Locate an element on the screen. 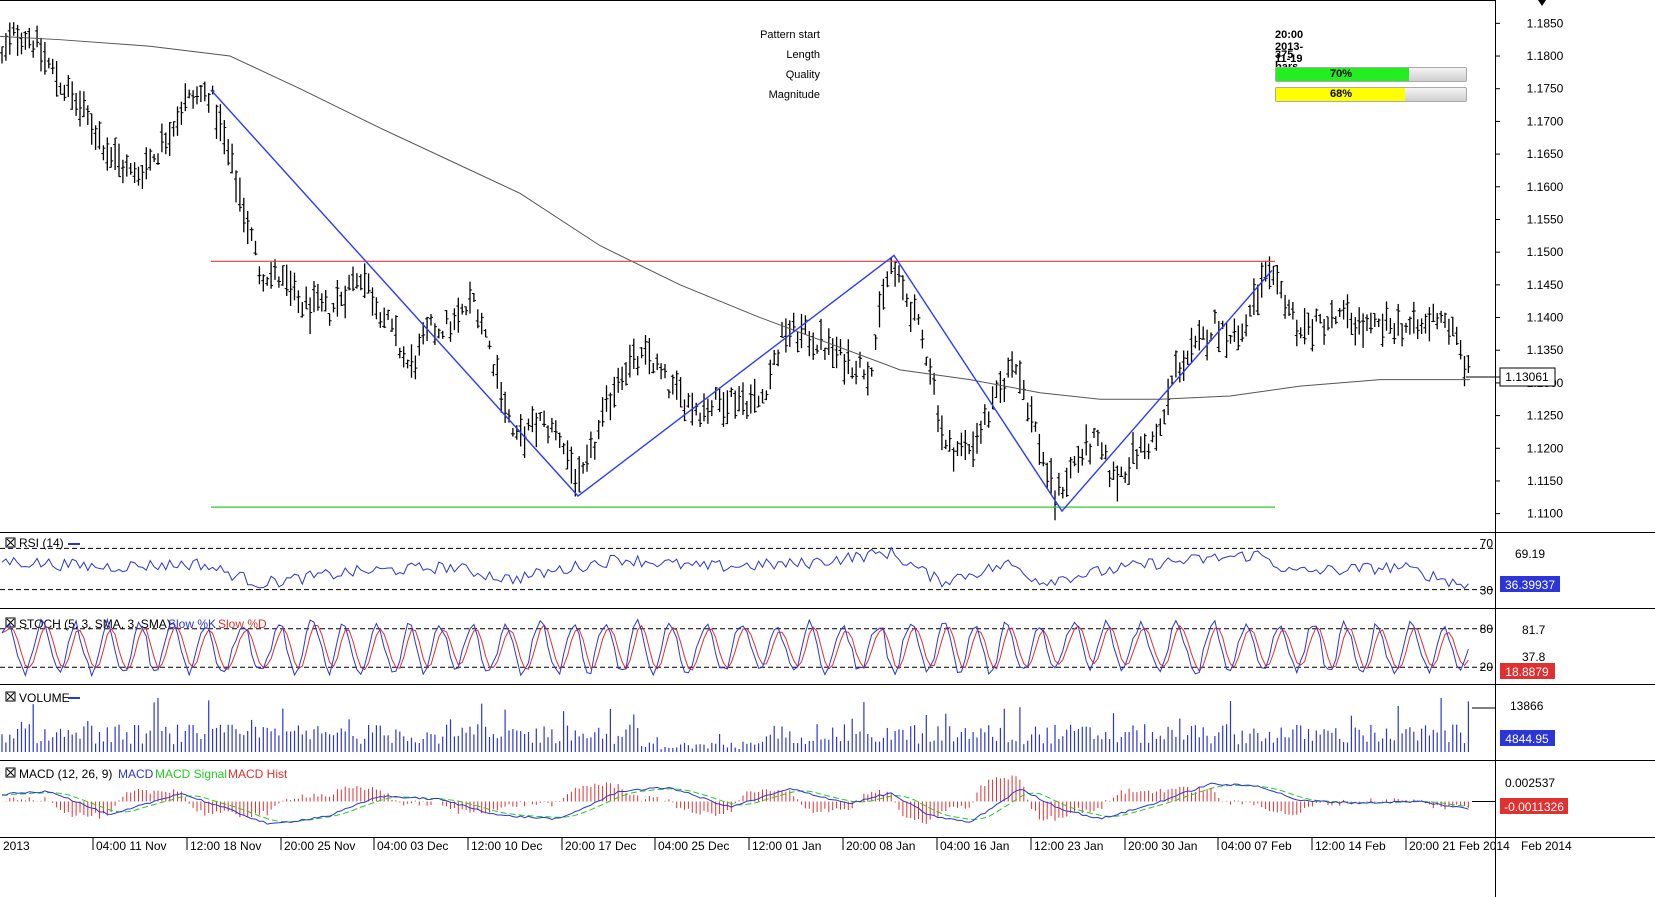 The image size is (1655, 897). rsi-panel: RSI (14) 70 30 69.19 36.39937 is located at coordinates (827, 565).